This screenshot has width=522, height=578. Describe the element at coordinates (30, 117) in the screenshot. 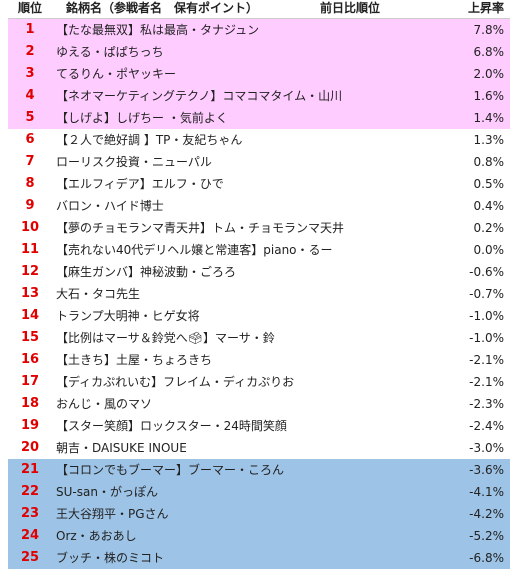

I see `rank: 5` at that location.